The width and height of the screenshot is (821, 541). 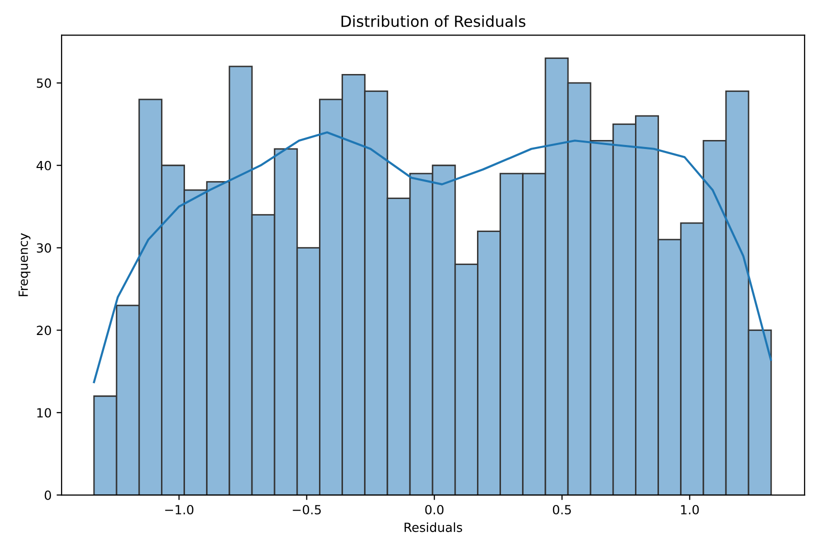 I want to click on x-tick-label: −1.0, so click(x=179, y=509).